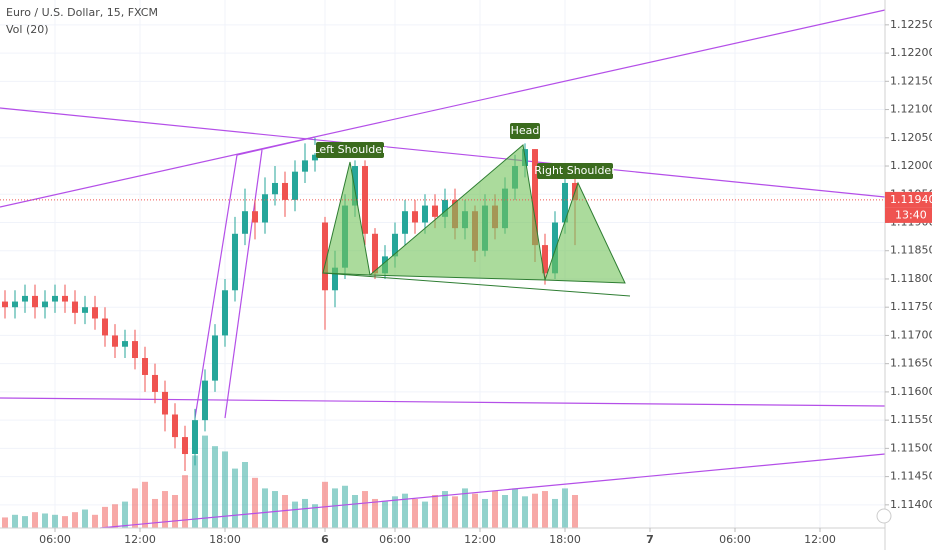 Image resolution: width=932 pixels, height=550 pixels. Describe the element at coordinates (650, 539) in the screenshot. I see `x-tick-label: 7` at that location.